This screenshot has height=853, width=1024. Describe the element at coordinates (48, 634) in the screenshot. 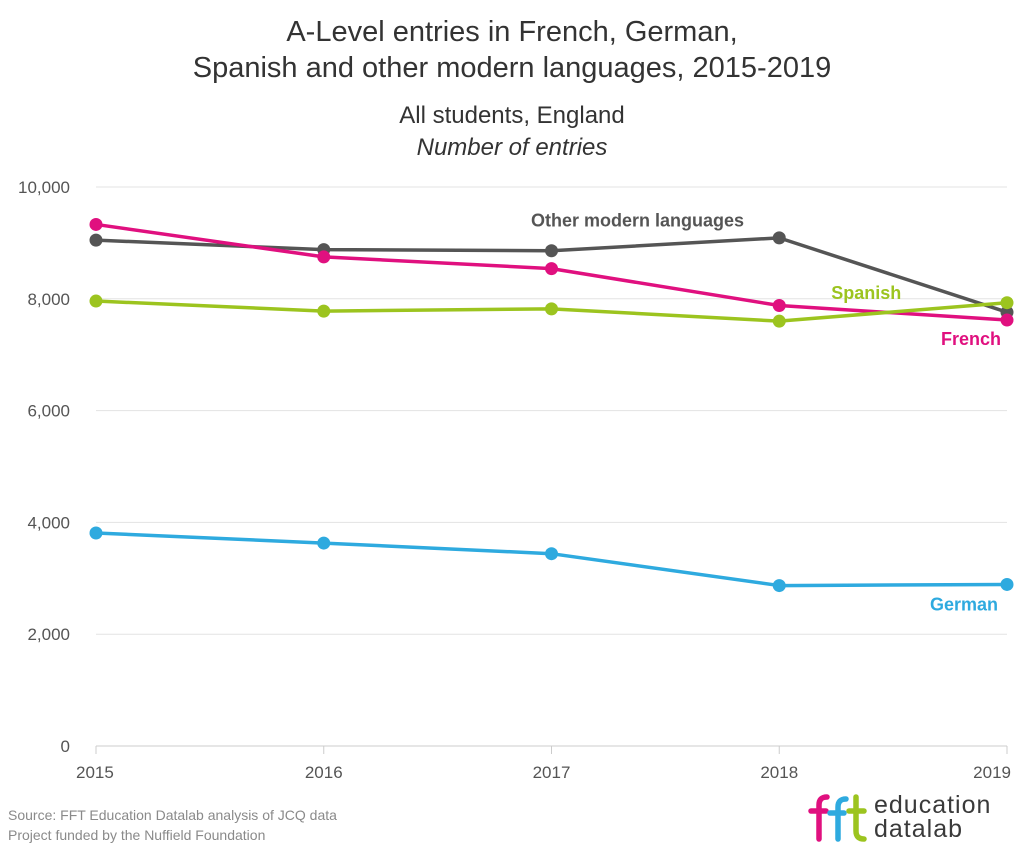

I see `y-tick-label: 2,000` at that location.